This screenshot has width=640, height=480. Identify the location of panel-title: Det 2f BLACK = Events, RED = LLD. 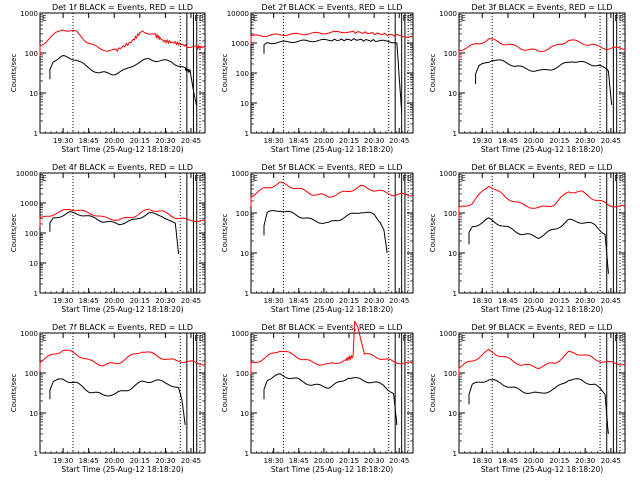
(331, 7).